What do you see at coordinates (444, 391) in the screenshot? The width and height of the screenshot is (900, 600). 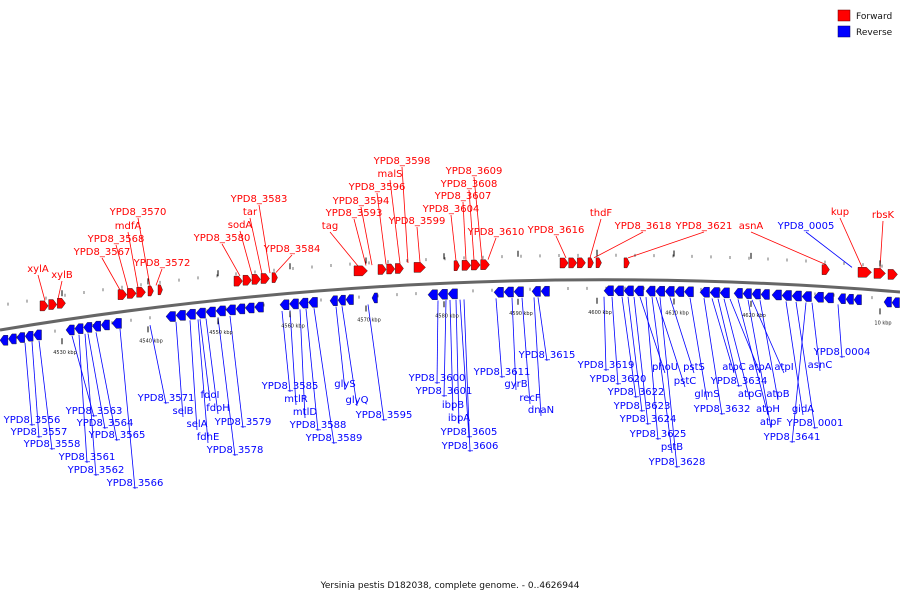 I see `reverse-gene-YPD8_3601-label: YPD8_3601` at bounding box center [444, 391].